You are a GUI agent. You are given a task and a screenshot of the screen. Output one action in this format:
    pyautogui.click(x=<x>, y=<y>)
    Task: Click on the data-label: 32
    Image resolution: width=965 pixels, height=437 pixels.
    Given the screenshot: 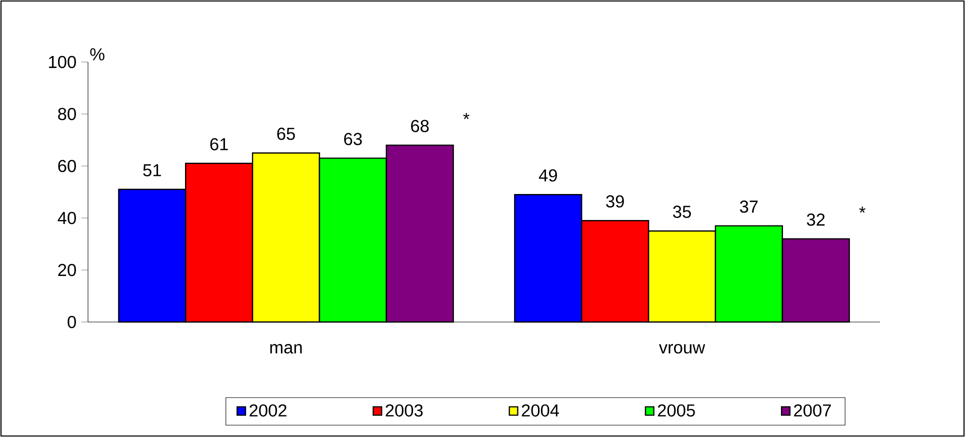 What is the action you would take?
    pyautogui.click(x=815, y=219)
    